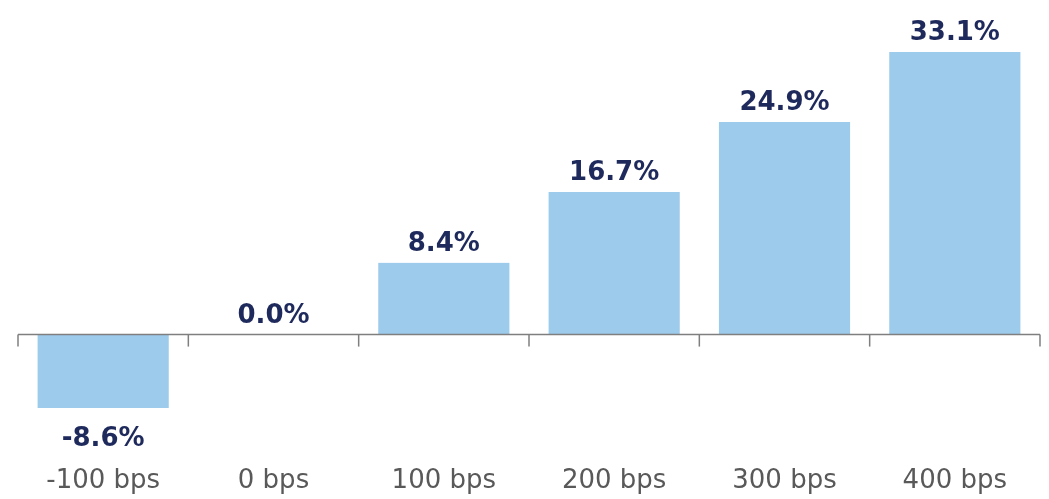 The image size is (1049, 499). Describe the element at coordinates (614, 171) in the screenshot. I see `data-label: 16.7%` at that location.